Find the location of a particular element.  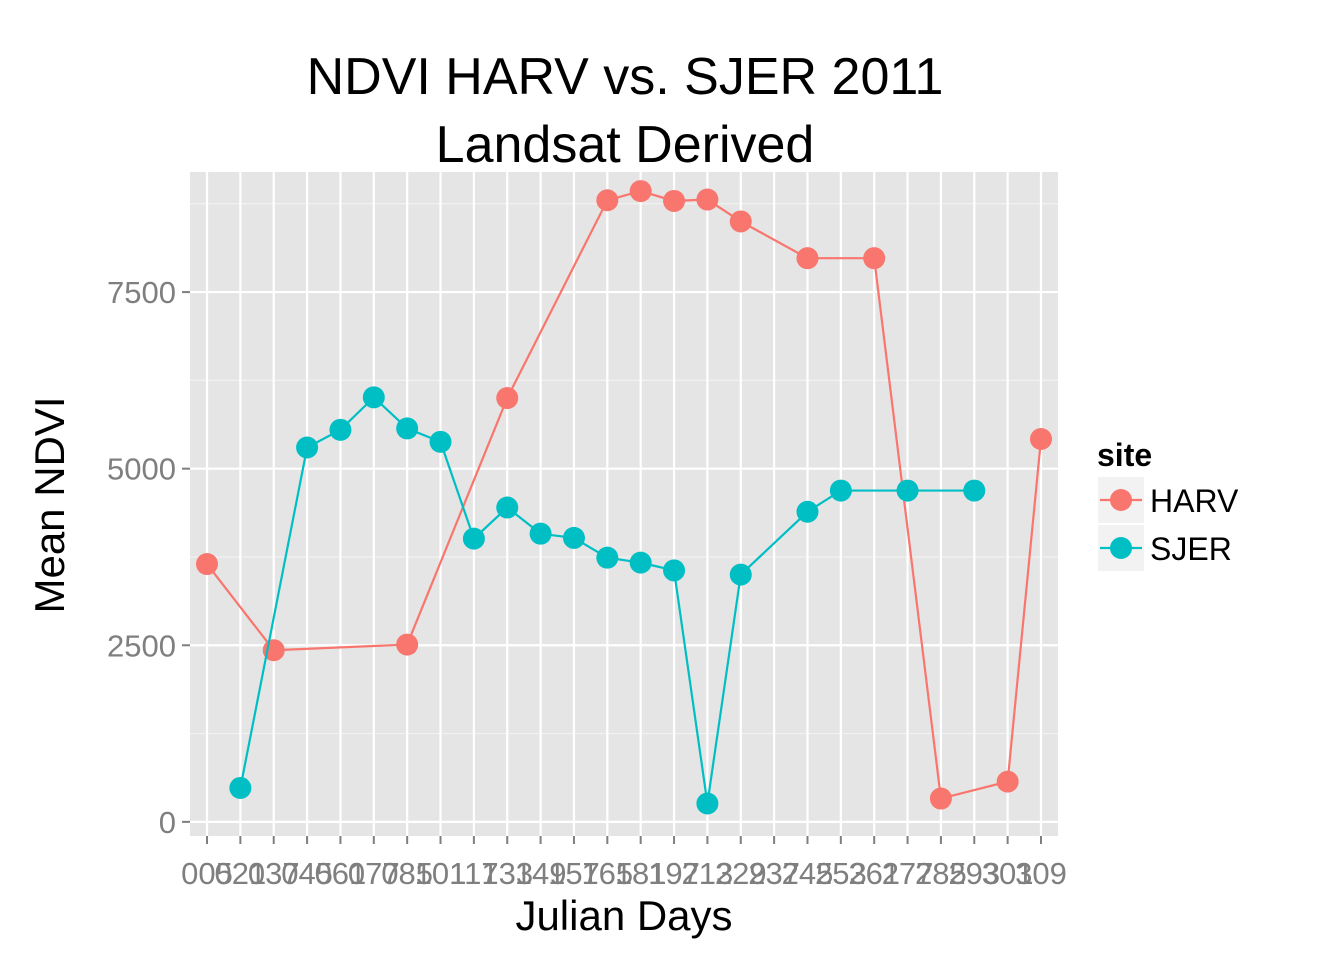

x-tick-label: 229 is located at coordinates (741, 873).